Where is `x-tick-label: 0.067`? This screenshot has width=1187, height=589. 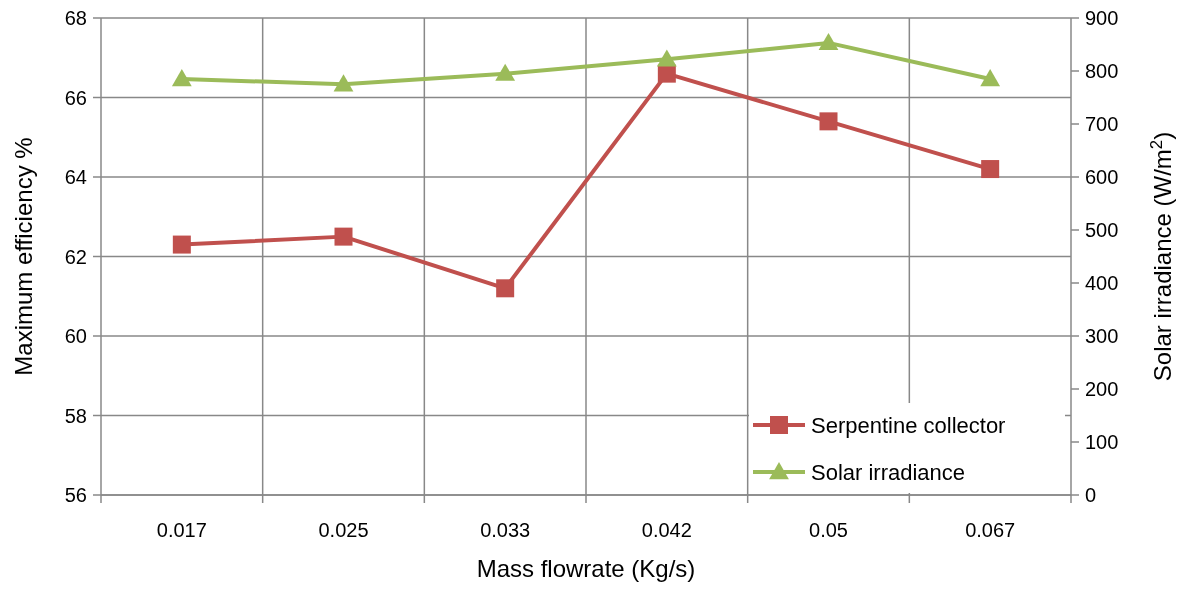 x-tick-label: 0.067 is located at coordinates (990, 530).